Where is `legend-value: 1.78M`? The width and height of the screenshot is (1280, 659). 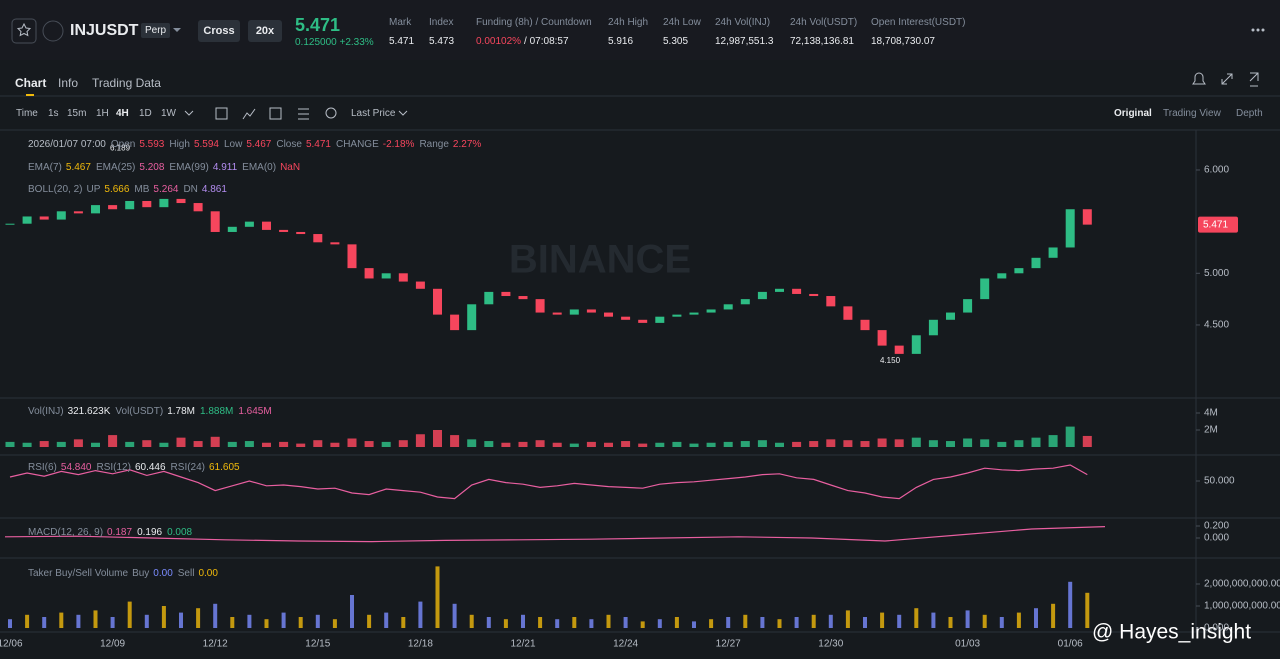
legend-value: 1.78M is located at coordinates (181, 411).